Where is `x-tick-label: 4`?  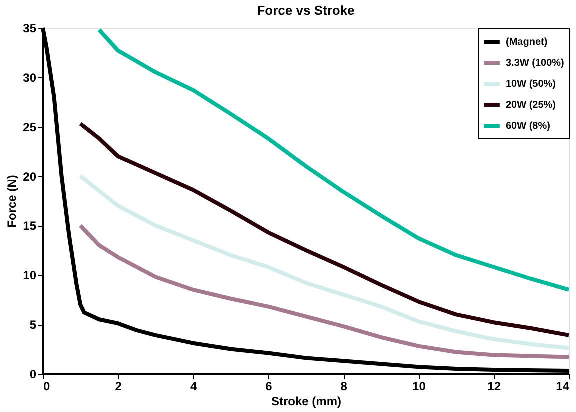 x-tick-label: 4 is located at coordinates (194, 387).